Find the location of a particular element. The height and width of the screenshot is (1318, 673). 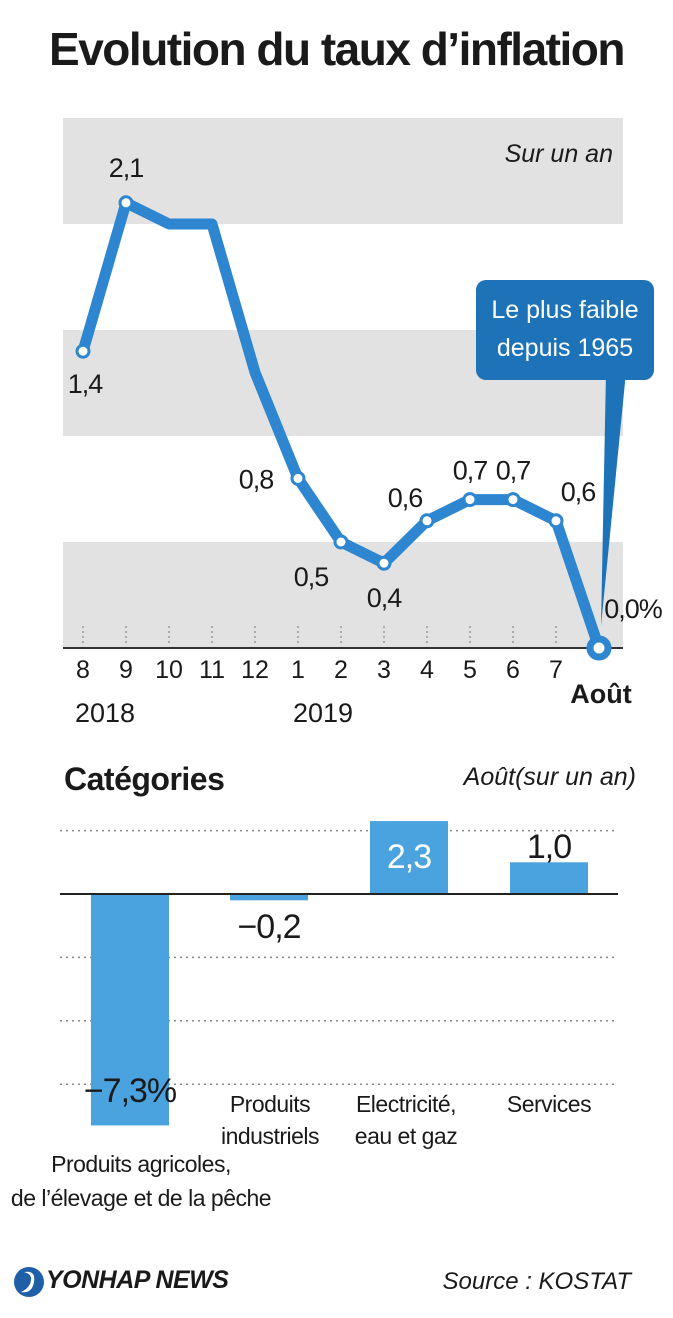

line-subtitle: Sur un an is located at coordinates (559, 154).